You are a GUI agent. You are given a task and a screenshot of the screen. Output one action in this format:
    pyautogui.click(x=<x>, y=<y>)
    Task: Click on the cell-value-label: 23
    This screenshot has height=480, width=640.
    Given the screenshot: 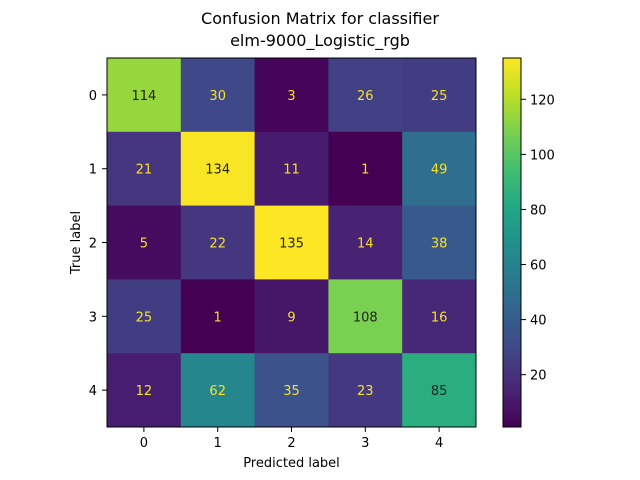 What is the action you would take?
    pyautogui.click(x=365, y=391)
    